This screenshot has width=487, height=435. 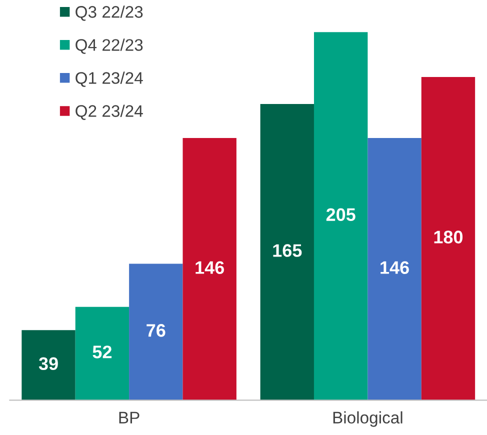 I want to click on data-label: 76, so click(x=156, y=330).